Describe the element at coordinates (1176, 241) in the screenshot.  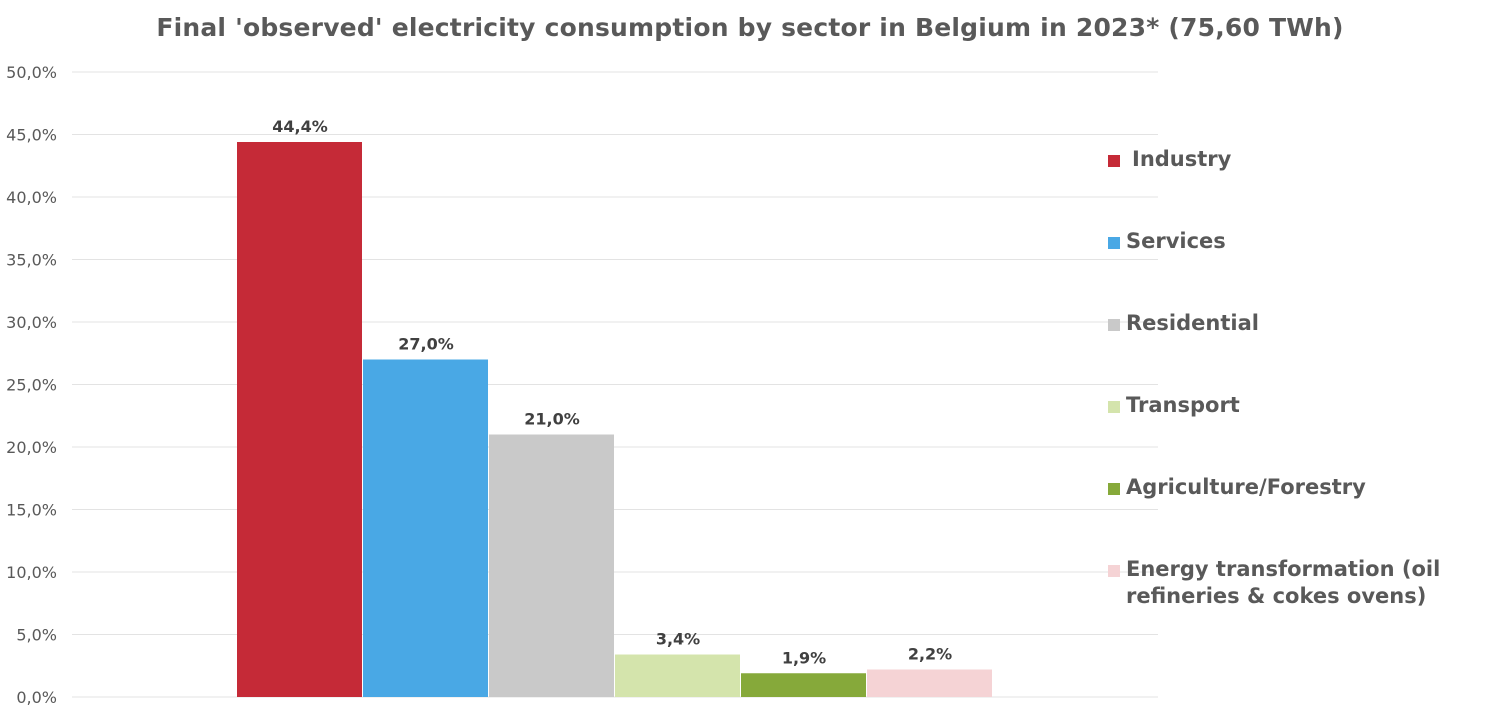
I see `legend-label: Services` at that location.